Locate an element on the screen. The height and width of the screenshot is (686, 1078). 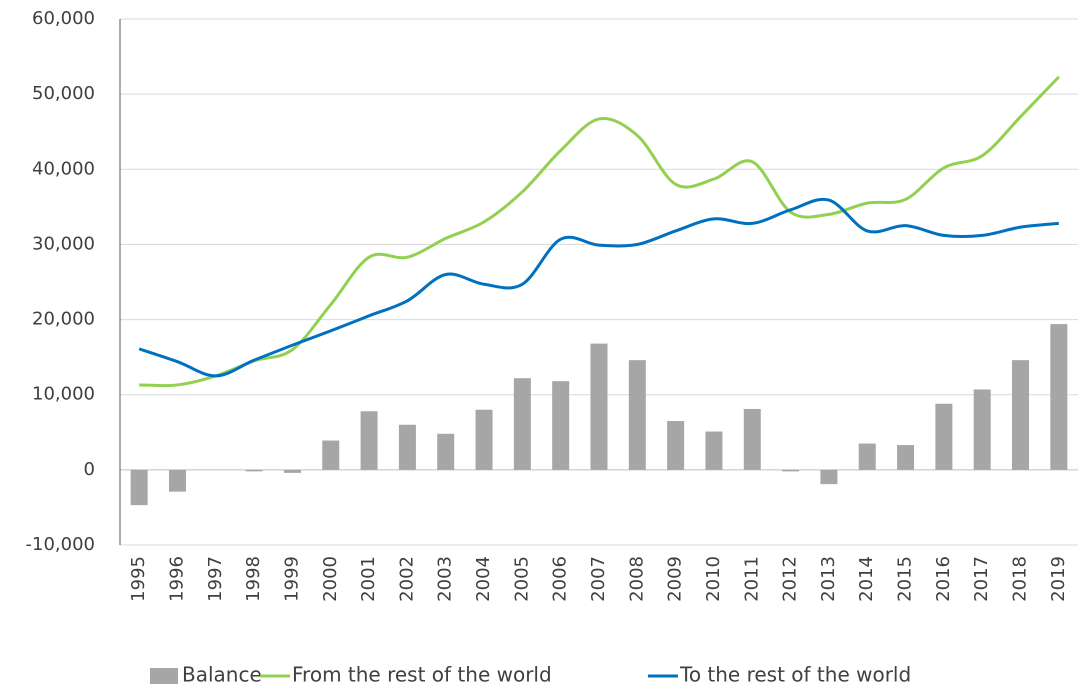
x-tick-label: 2016 is located at coordinates (943, 579).